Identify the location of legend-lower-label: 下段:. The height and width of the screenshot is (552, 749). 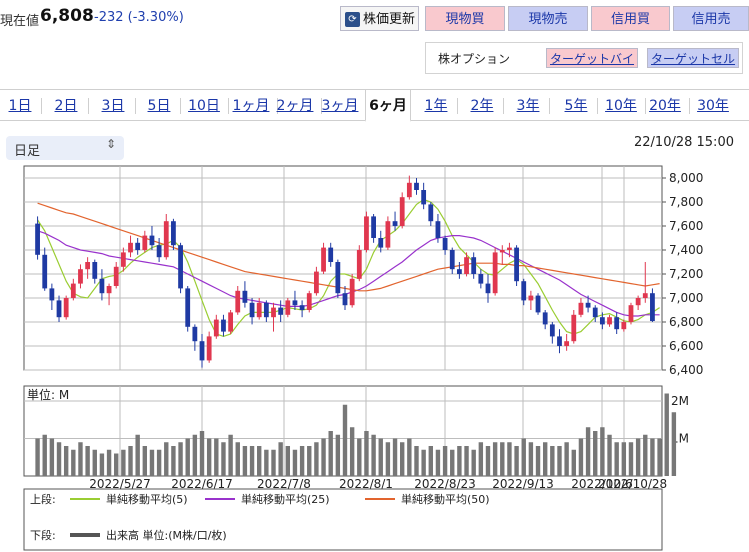
(43, 535).